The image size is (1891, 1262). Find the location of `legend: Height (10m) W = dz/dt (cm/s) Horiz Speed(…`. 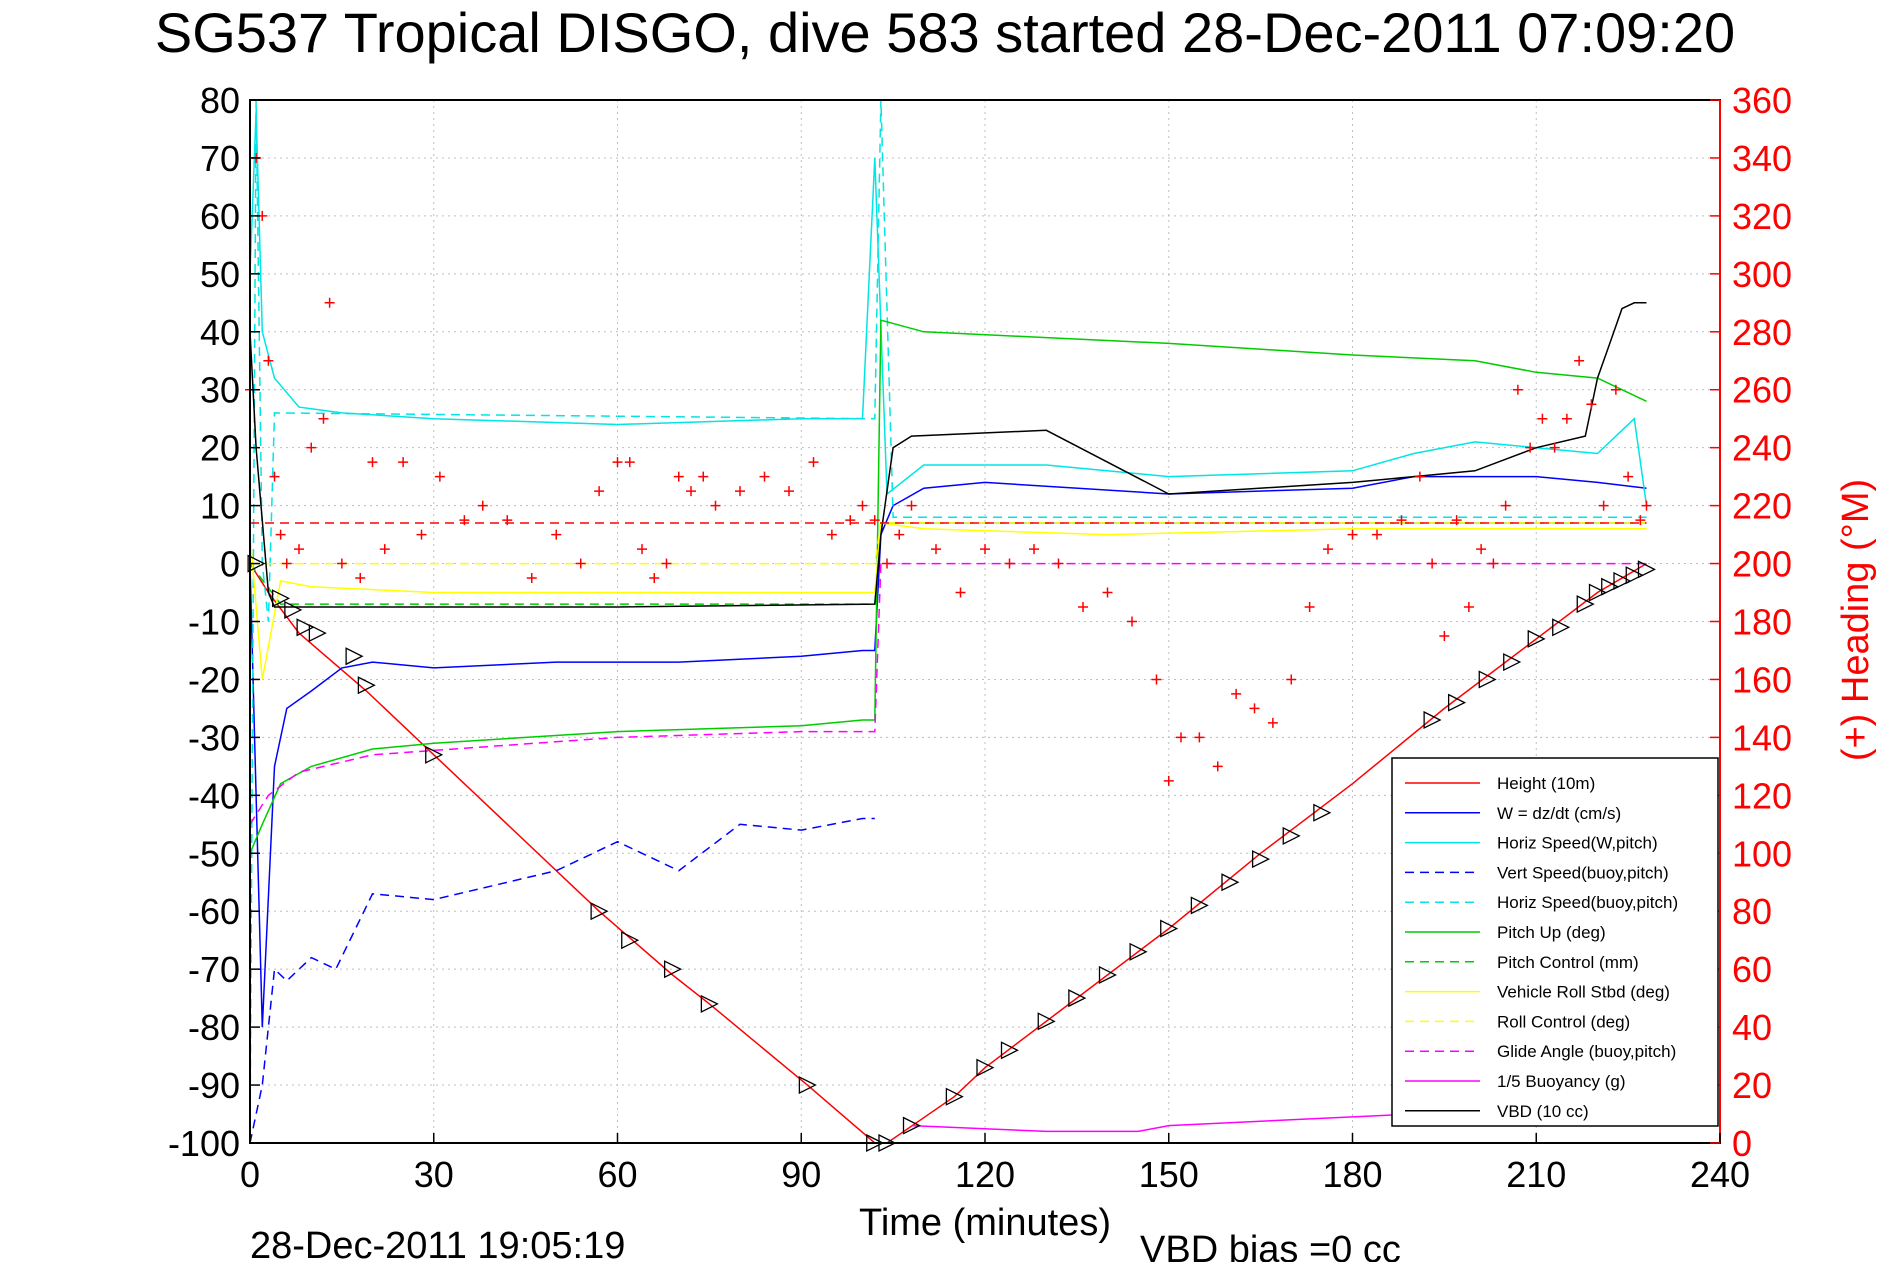

legend: Height (10m) W = dz/dt (cm/s) Horiz Speed(… is located at coordinates (1555, 942).